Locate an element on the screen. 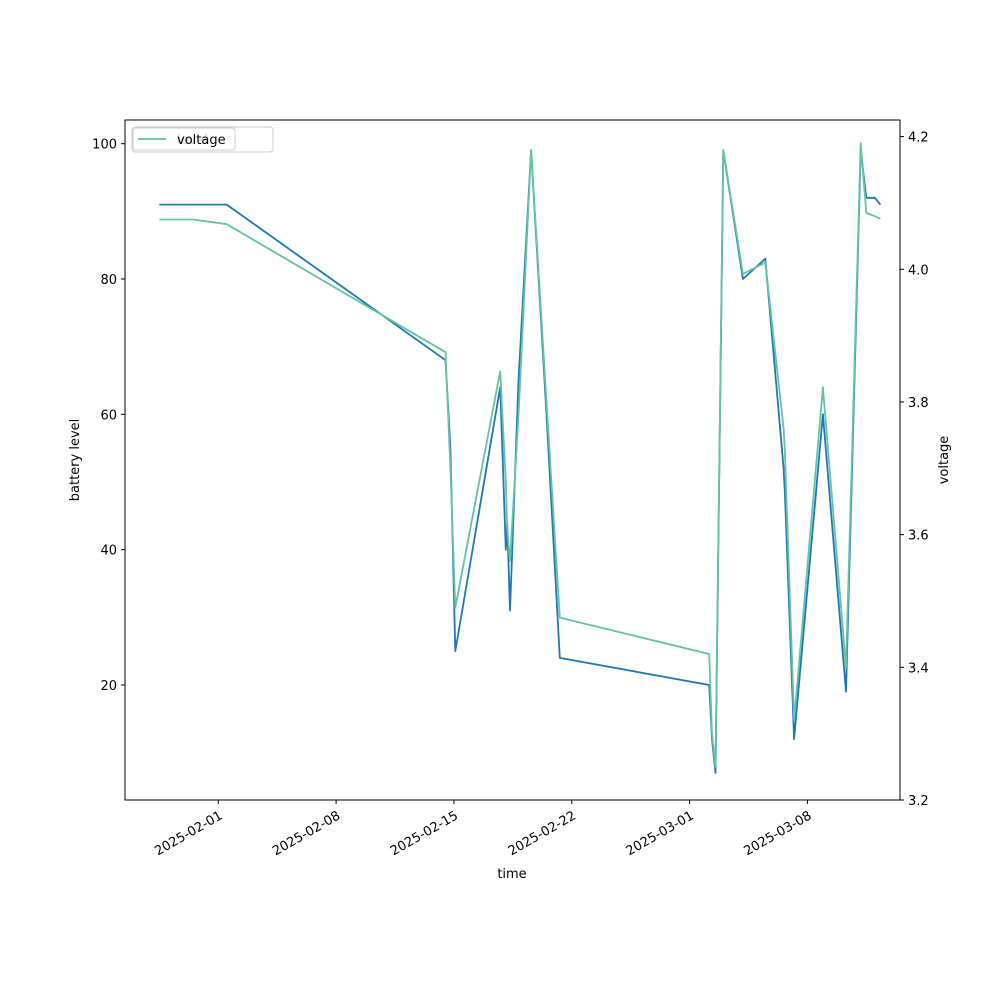 Image resolution: width=1000 pixels, height=1000 pixels. right-axis-title: voltage is located at coordinates (944, 460).